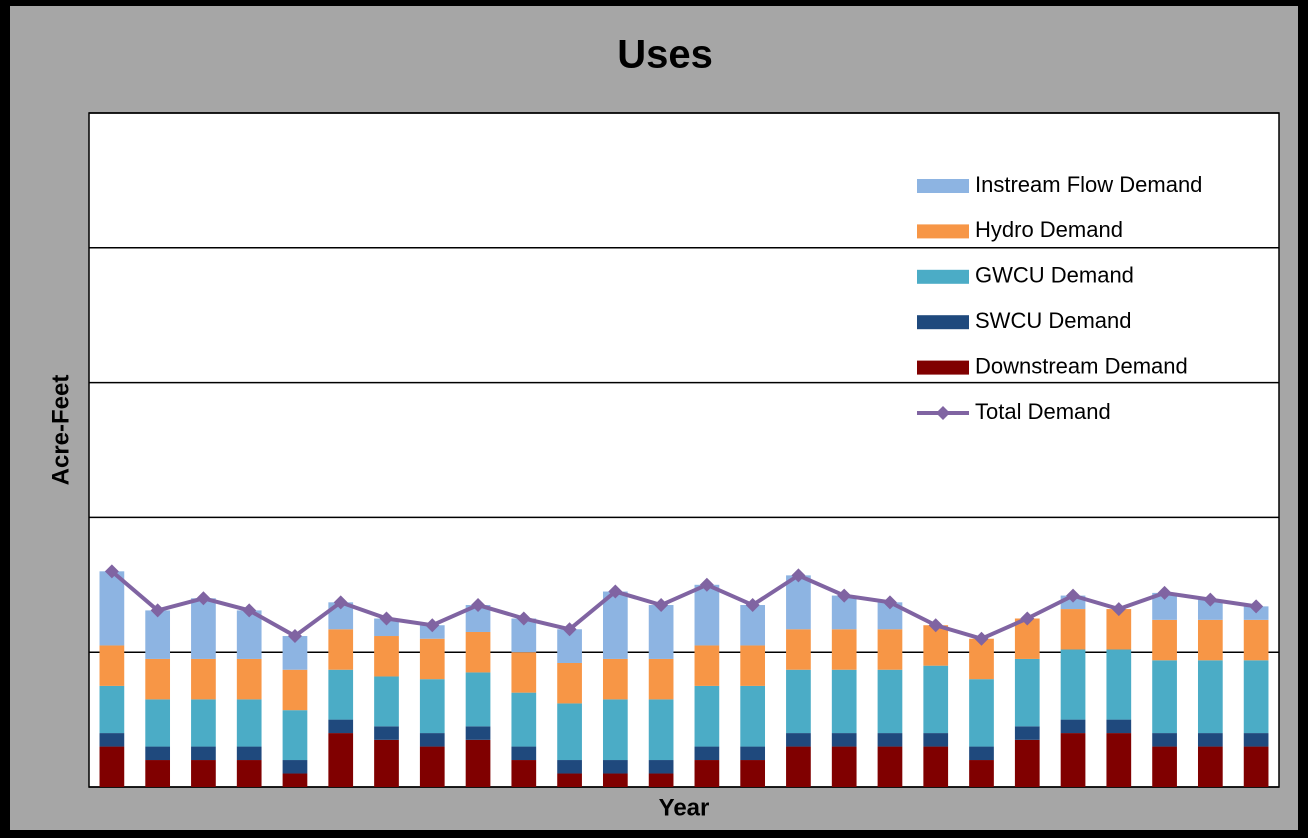 The image size is (1308, 838). Describe the element at coordinates (943, 413) in the screenshot. I see `legend-marker` at that location.